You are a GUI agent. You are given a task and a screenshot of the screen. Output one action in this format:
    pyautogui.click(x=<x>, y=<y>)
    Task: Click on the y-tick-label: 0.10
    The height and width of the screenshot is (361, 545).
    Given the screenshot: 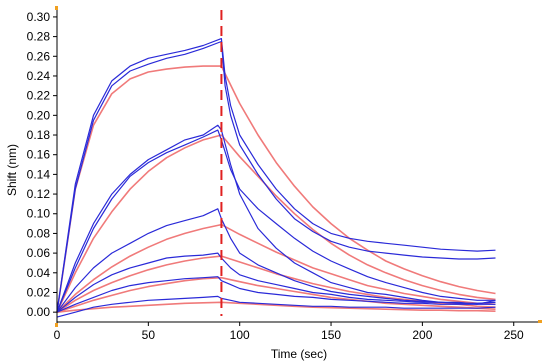 What is the action you would take?
    pyautogui.click(x=39, y=214)
    